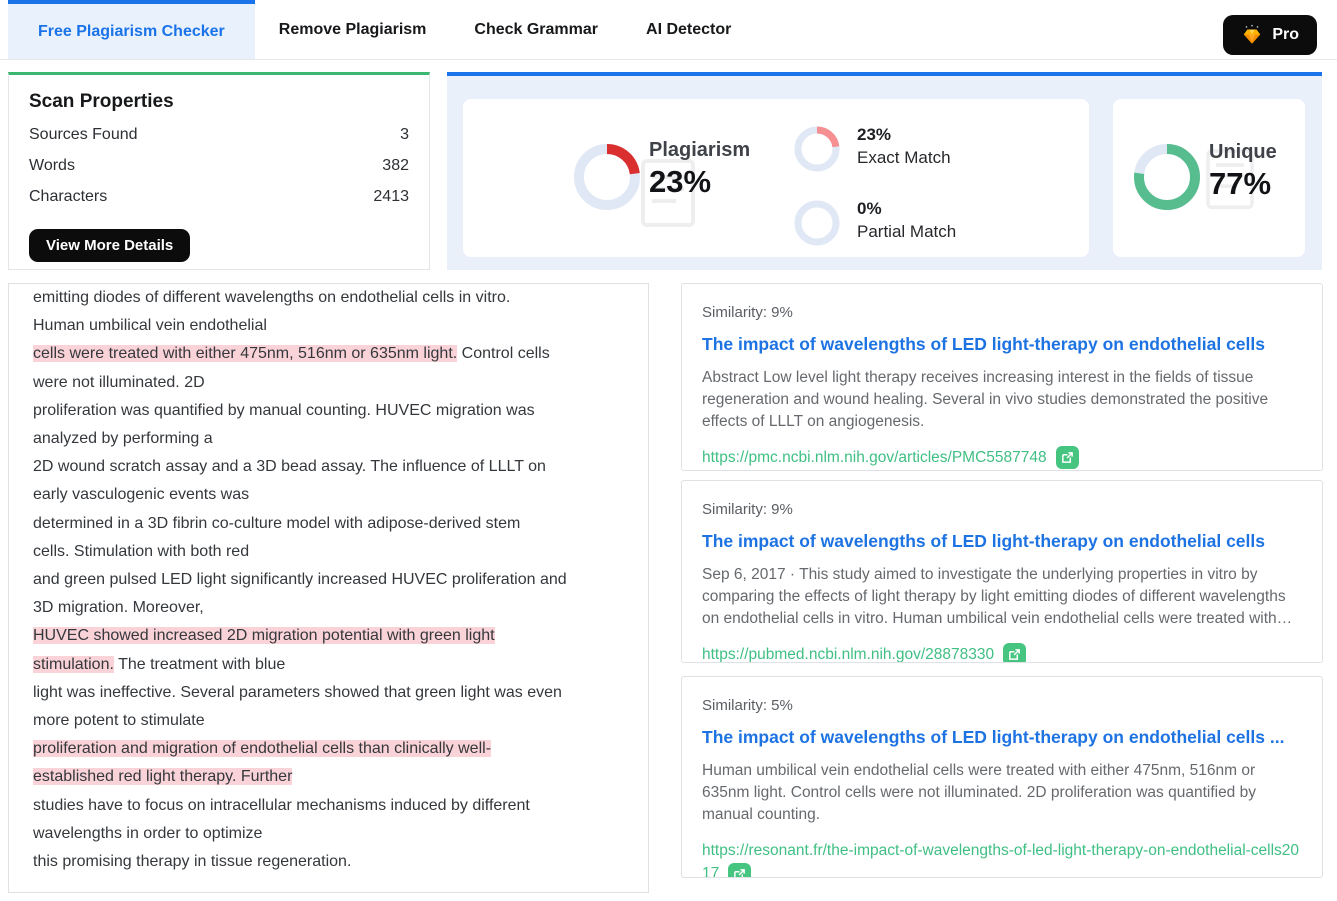 The width and height of the screenshot is (1337, 901). What do you see at coordinates (395, 165) in the screenshot?
I see `scan-row-value: 382` at bounding box center [395, 165].